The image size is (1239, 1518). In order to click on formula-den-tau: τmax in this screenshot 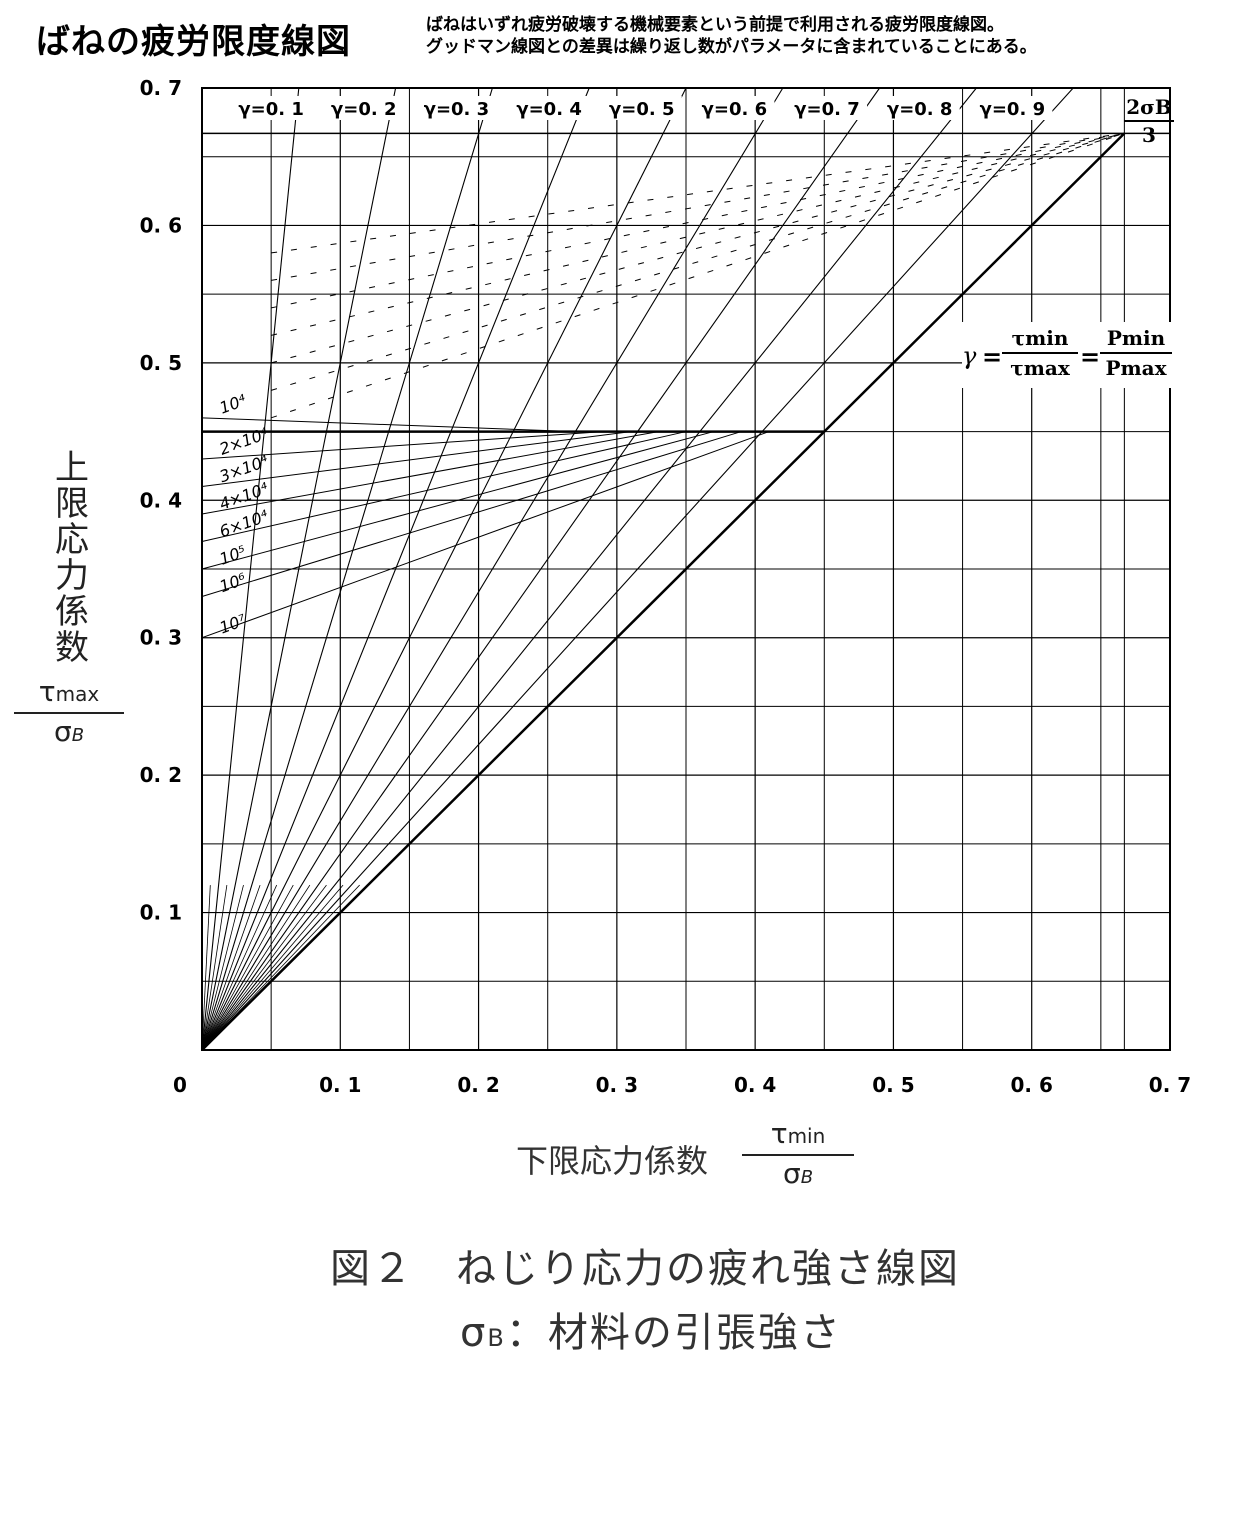, I will do `click(1040, 368)`.